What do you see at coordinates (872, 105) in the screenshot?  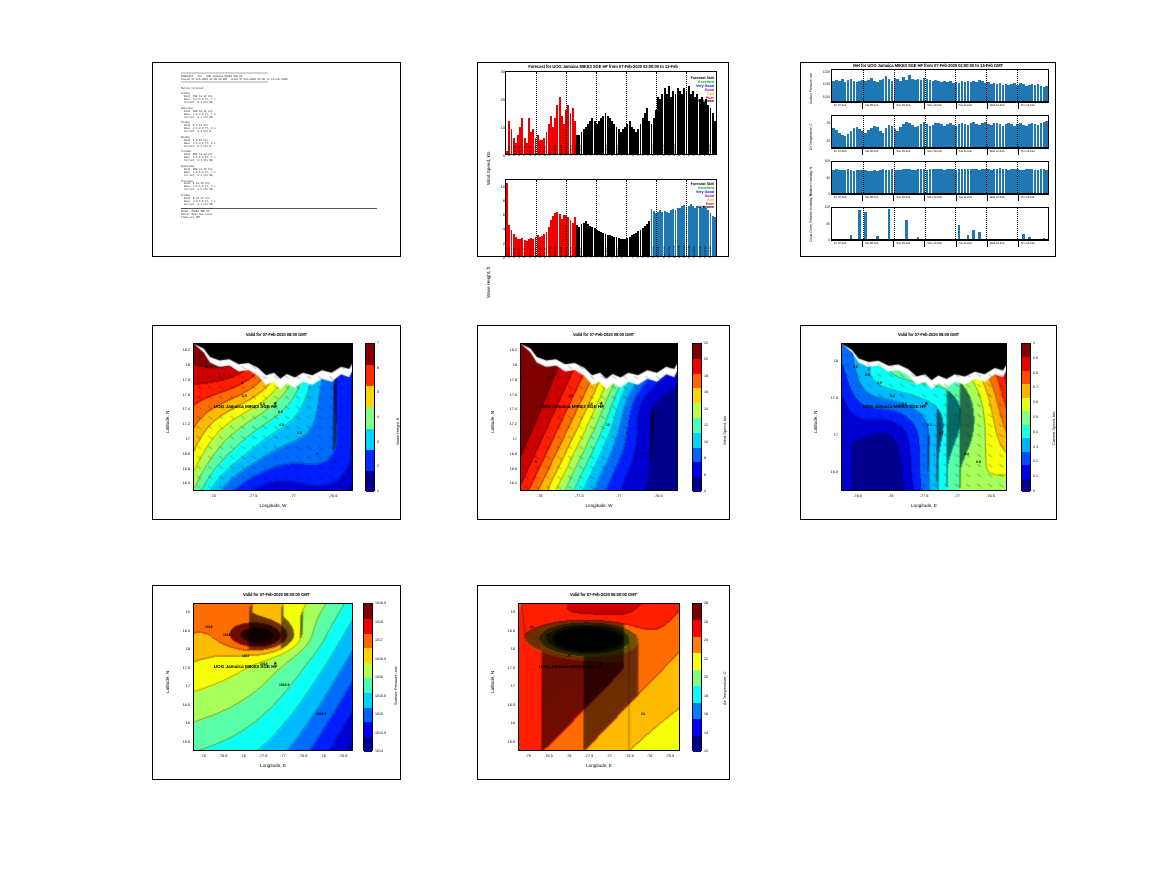 I see `day-label: Sat 08-Feb` at bounding box center [872, 105].